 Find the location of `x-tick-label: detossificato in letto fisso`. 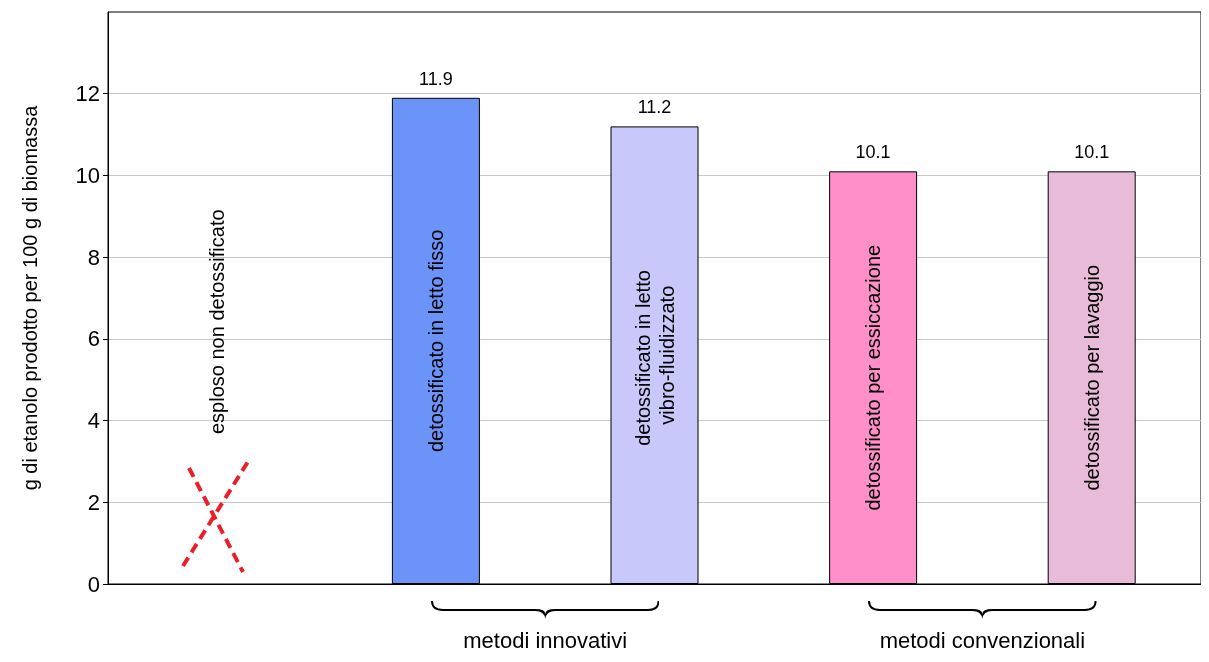

x-tick-label: detossificato in letto fisso is located at coordinates (435, 341).